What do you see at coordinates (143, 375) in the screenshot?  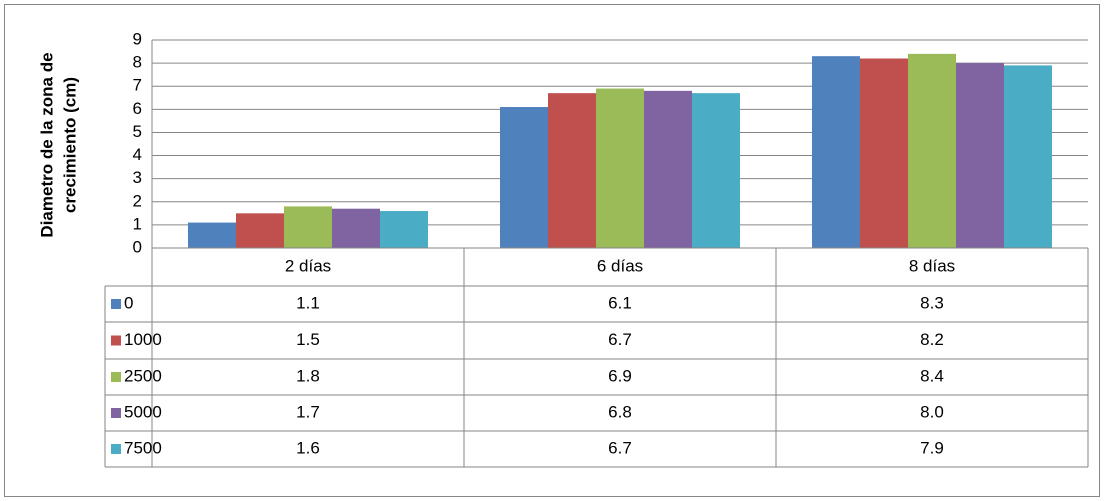 I see `legend-label: 2500` at bounding box center [143, 375].